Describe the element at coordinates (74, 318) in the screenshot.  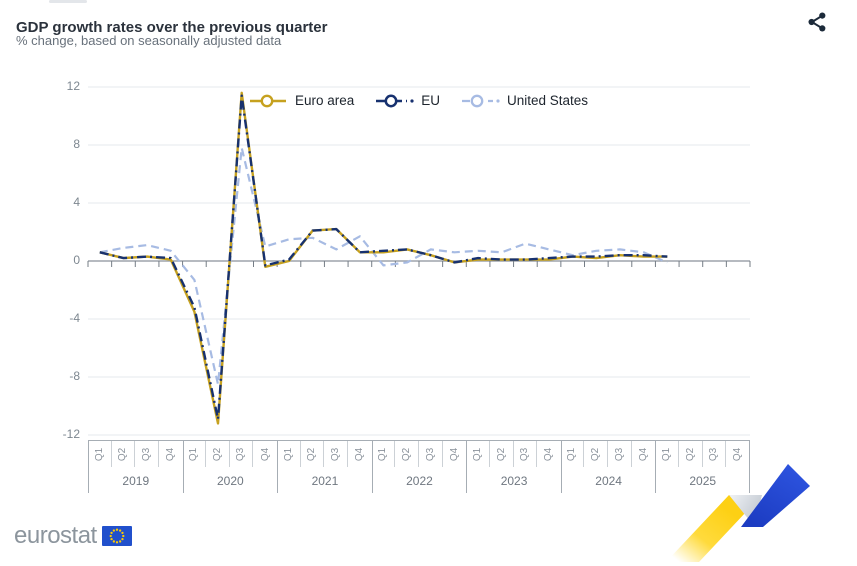
I see `y-axis-label: -4` at that location.